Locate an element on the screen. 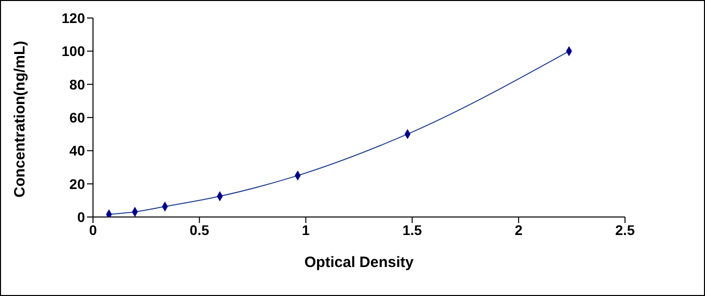  y-tick-label: 60 is located at coordinates (77, 117).